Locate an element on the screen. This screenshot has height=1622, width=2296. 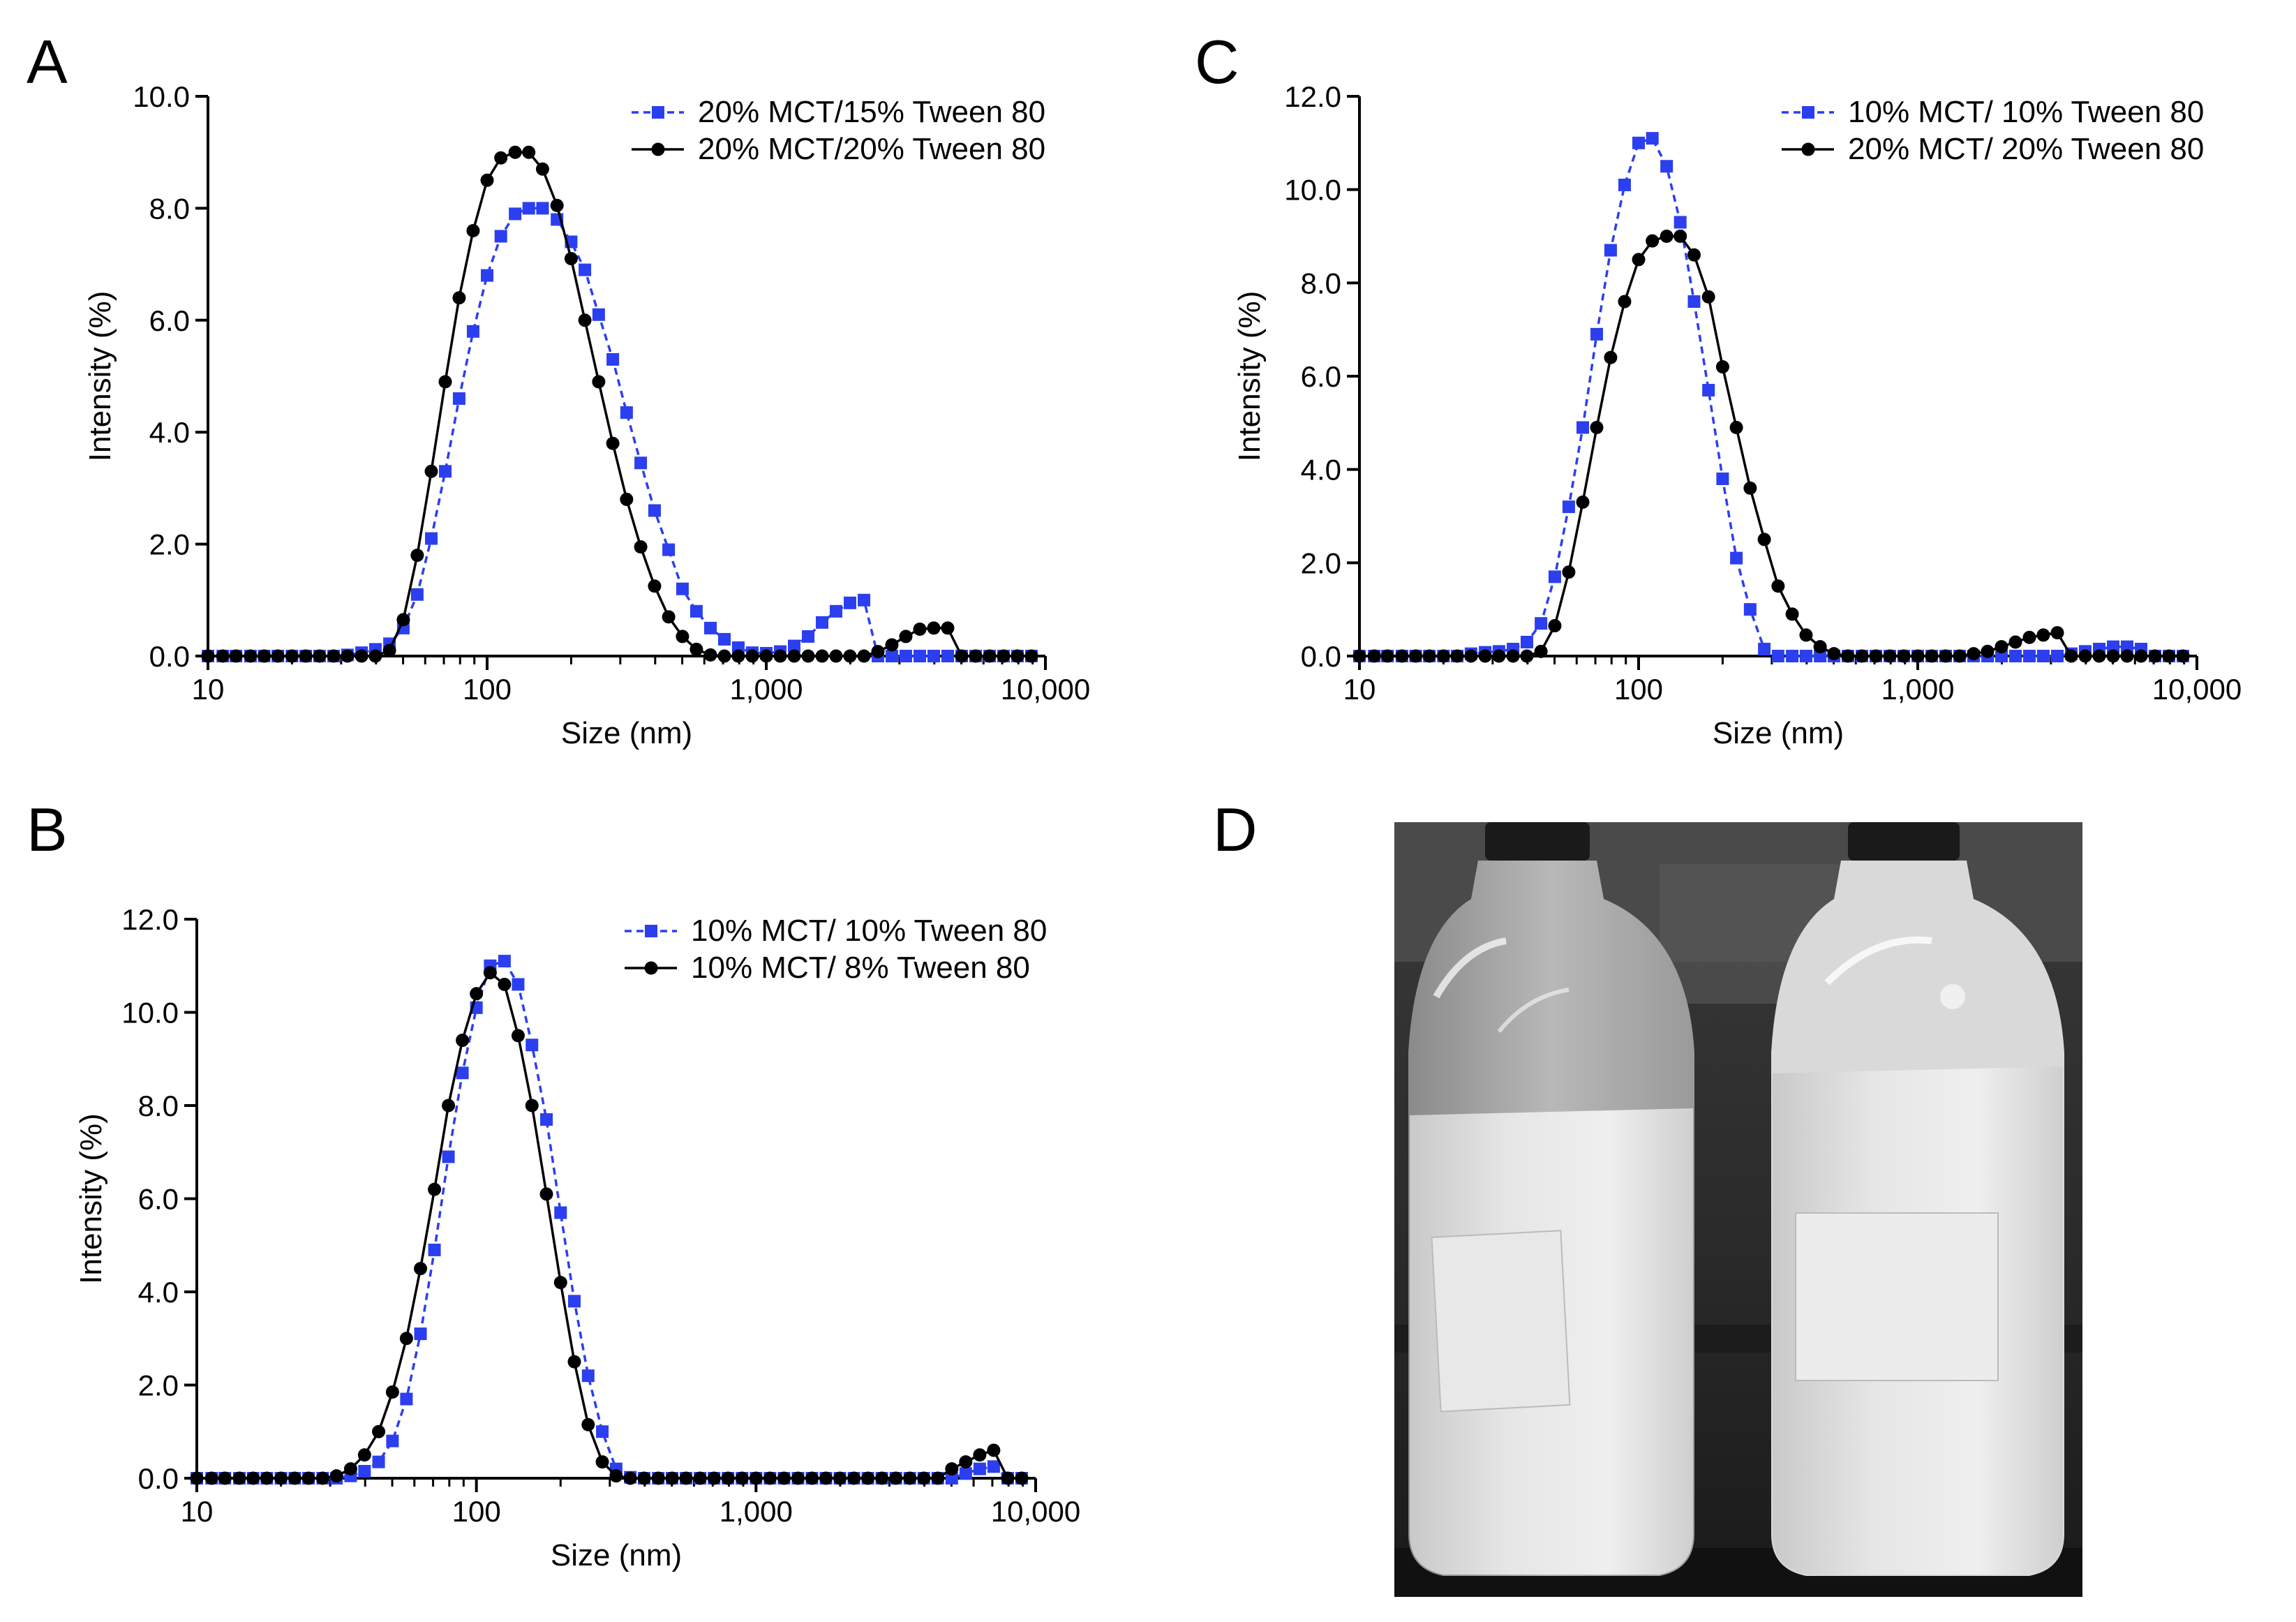
chart-a-y-label: Intensity (%) is located at coordinates (100, 376).